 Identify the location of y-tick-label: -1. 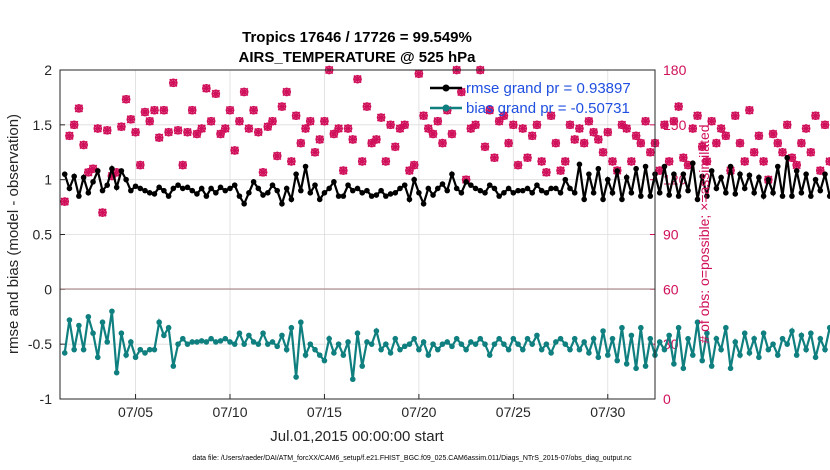
(46, 399).